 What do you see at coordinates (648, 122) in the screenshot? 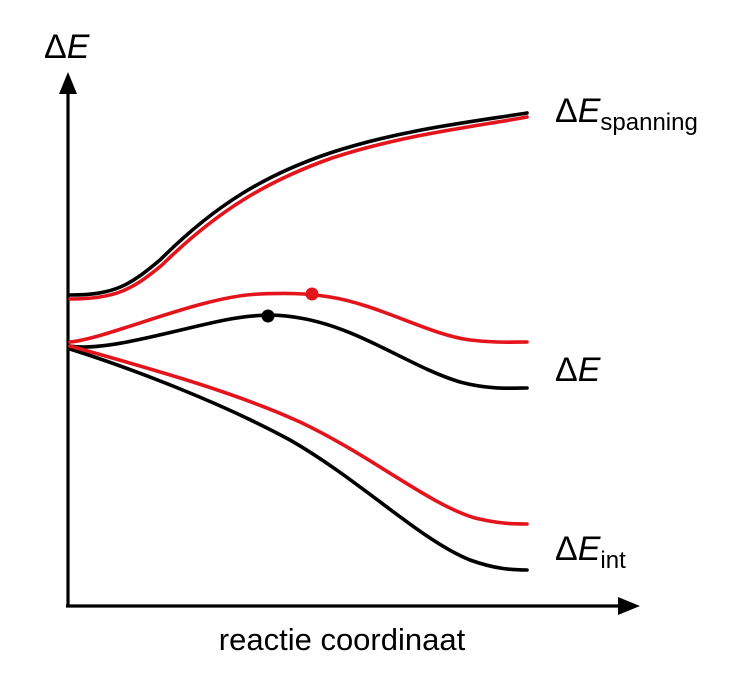
I see `strain-label-subscript: spanning` at bounding box center [648, 122].